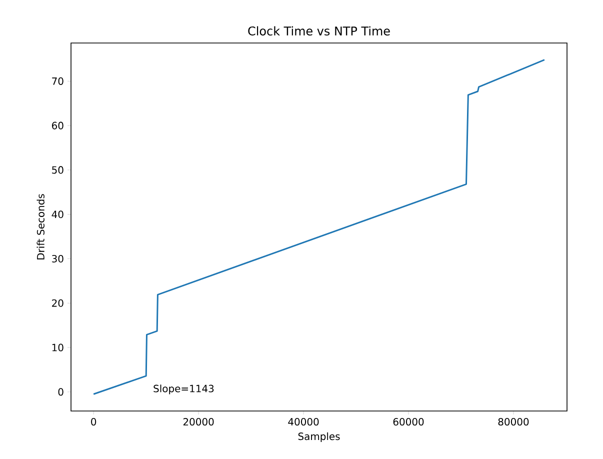  I want to click on annotation: Slope=1143, so click(184, 389).